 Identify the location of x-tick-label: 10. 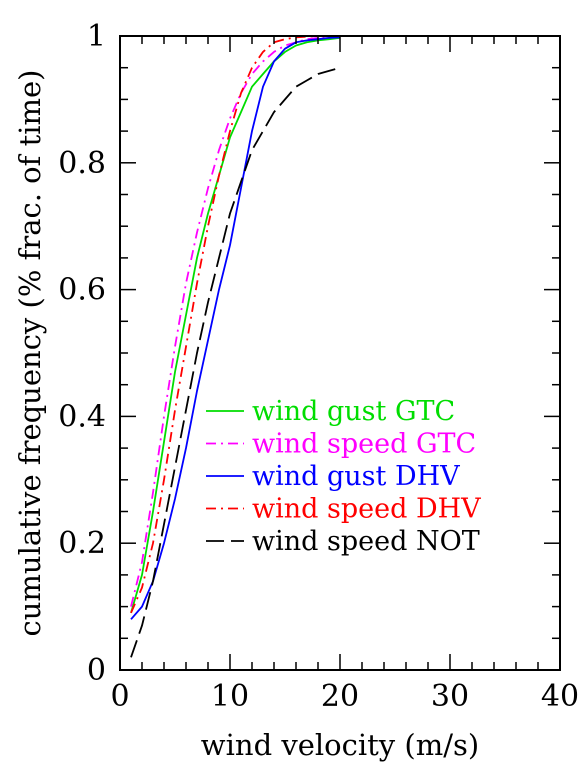
(230, 696).